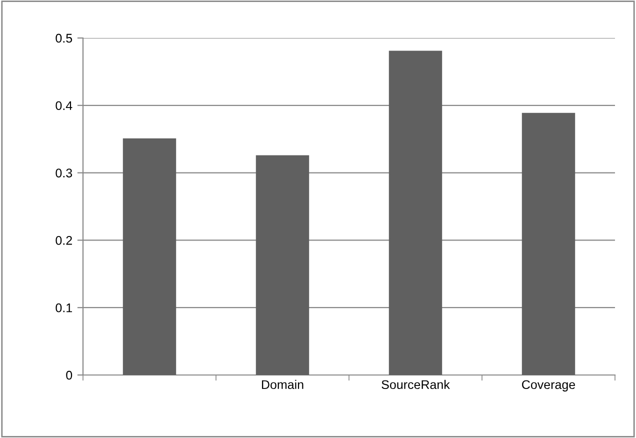 The image size is (636, 438). What do you see at coordinates (64, 38) in the screenshot?
I see `y-tick-label: 0.5` at bounding box center [64, 38].